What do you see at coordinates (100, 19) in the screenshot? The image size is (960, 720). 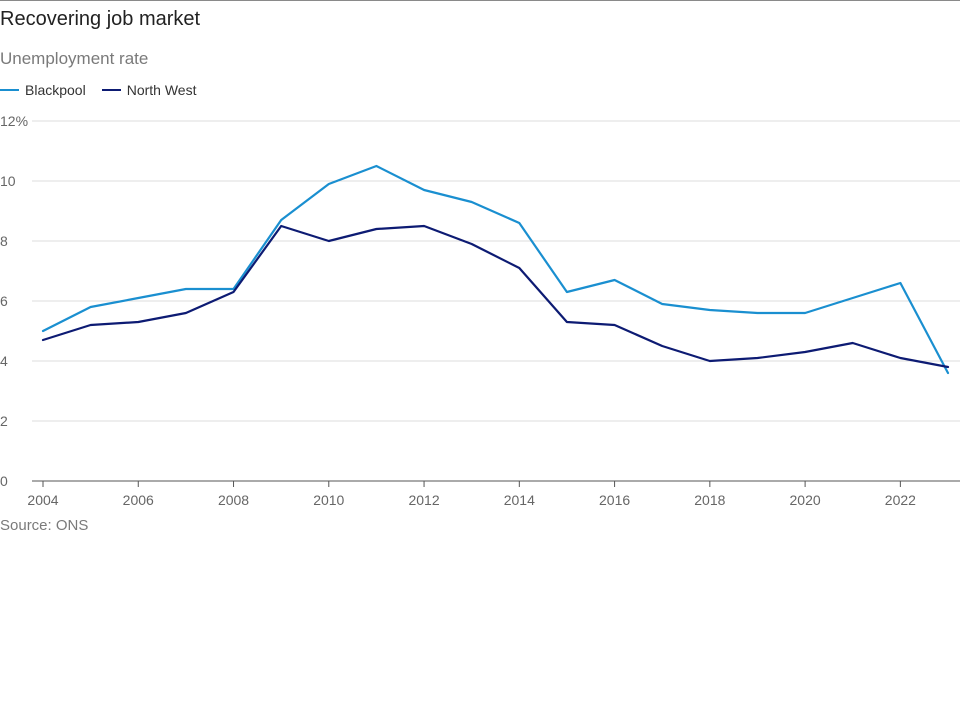 I see `chart-title: Recovering job market` at bounding box center [100, 19].